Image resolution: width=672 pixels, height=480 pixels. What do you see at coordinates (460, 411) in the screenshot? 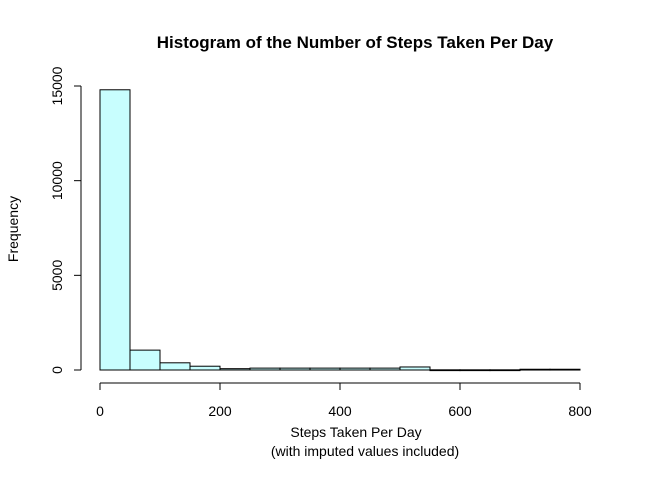
I see `x-tick-label: 600` at bounding box center [460, 411].